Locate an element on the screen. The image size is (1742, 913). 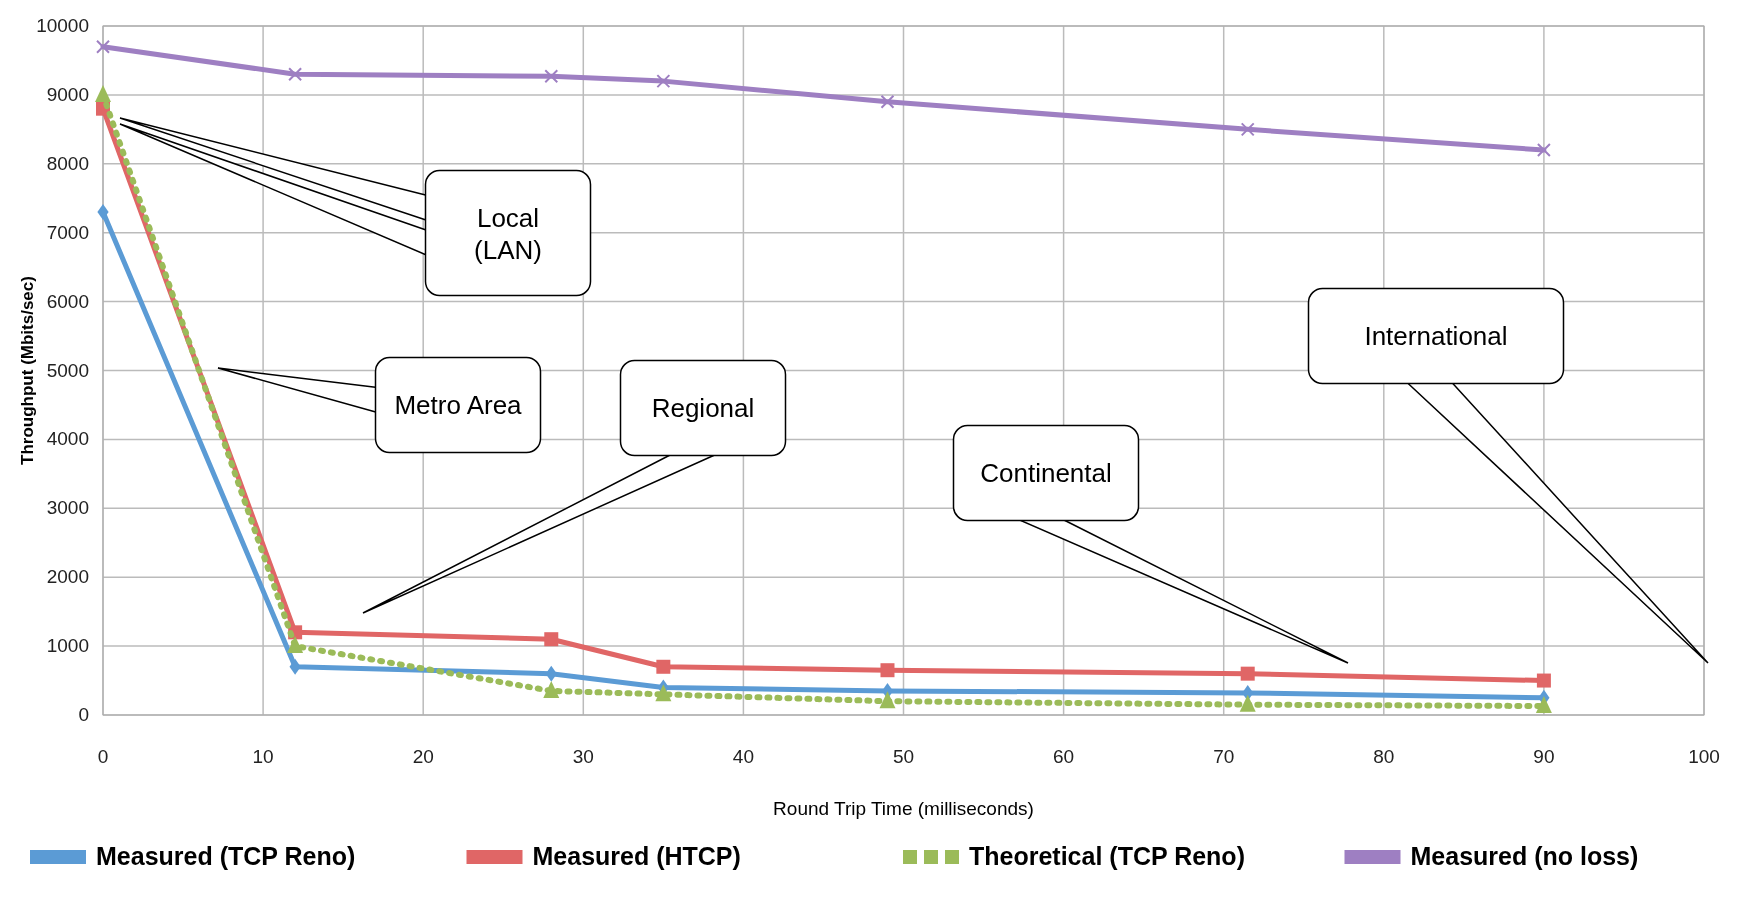
annotation: Continental is located at coordinates (1046, 473).